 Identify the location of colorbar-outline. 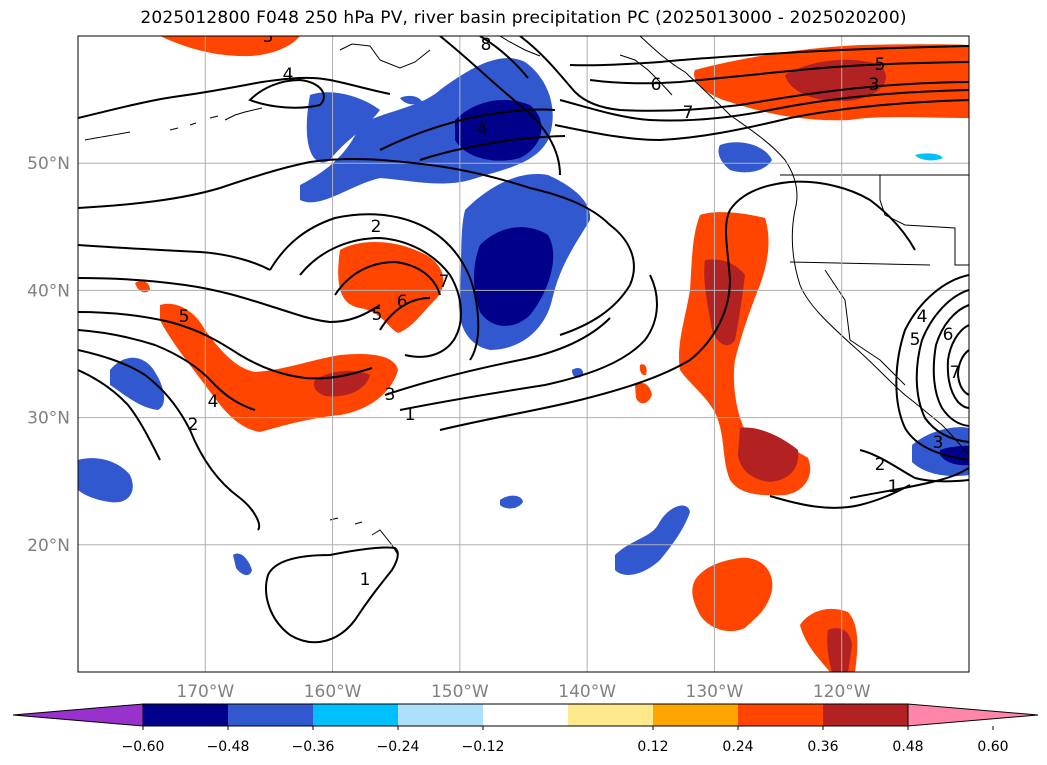
(525, 715).